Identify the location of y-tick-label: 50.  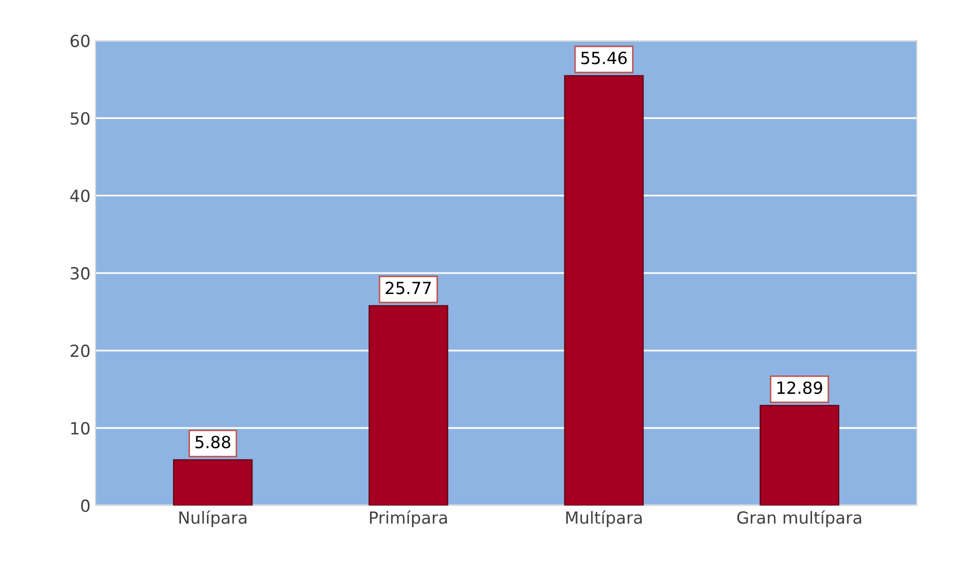
(80, 118).